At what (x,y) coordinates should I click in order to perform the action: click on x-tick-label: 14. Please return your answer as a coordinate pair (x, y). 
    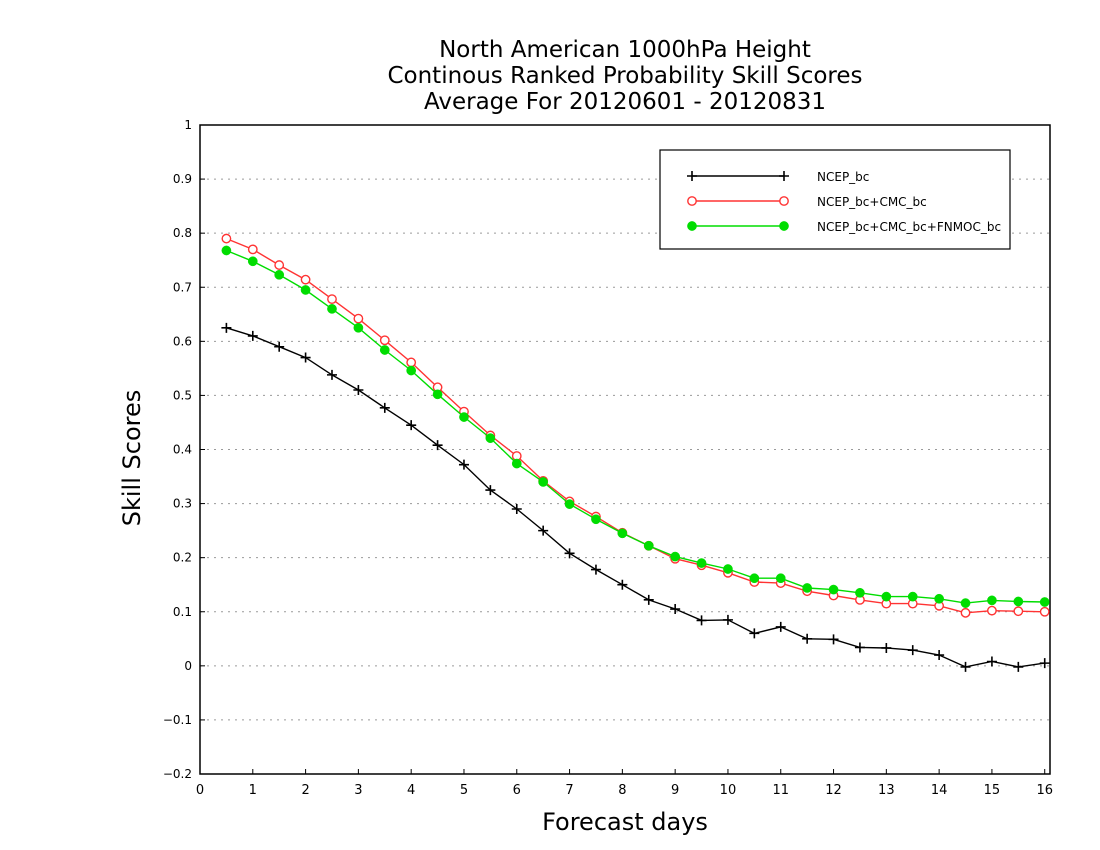
    Looking at the image, I should click on (939, 790).